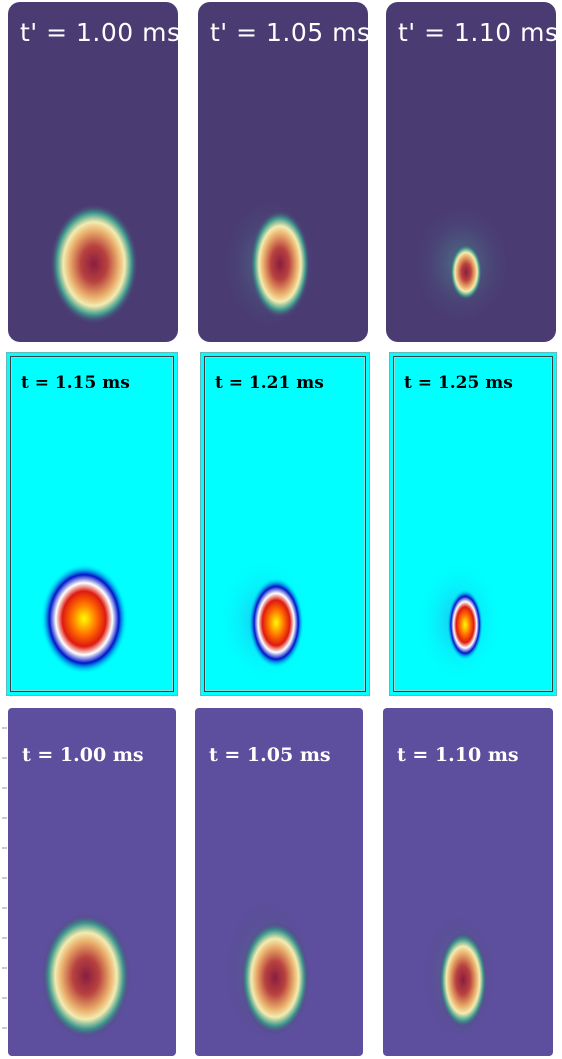  What do you see at coordinates (75, 383) in the screenshot?
I see `time-label: t = 1.15 ms` at bounding box center [75, 383].